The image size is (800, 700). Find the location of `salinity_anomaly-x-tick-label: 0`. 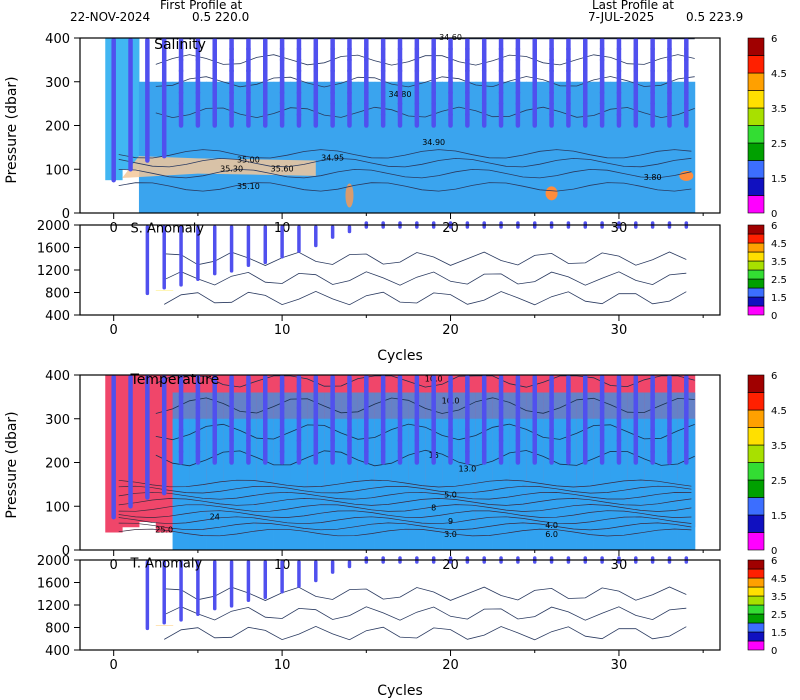

salinity_anomaly-x-tick-label: 0 is located at coordinates (114, 330).